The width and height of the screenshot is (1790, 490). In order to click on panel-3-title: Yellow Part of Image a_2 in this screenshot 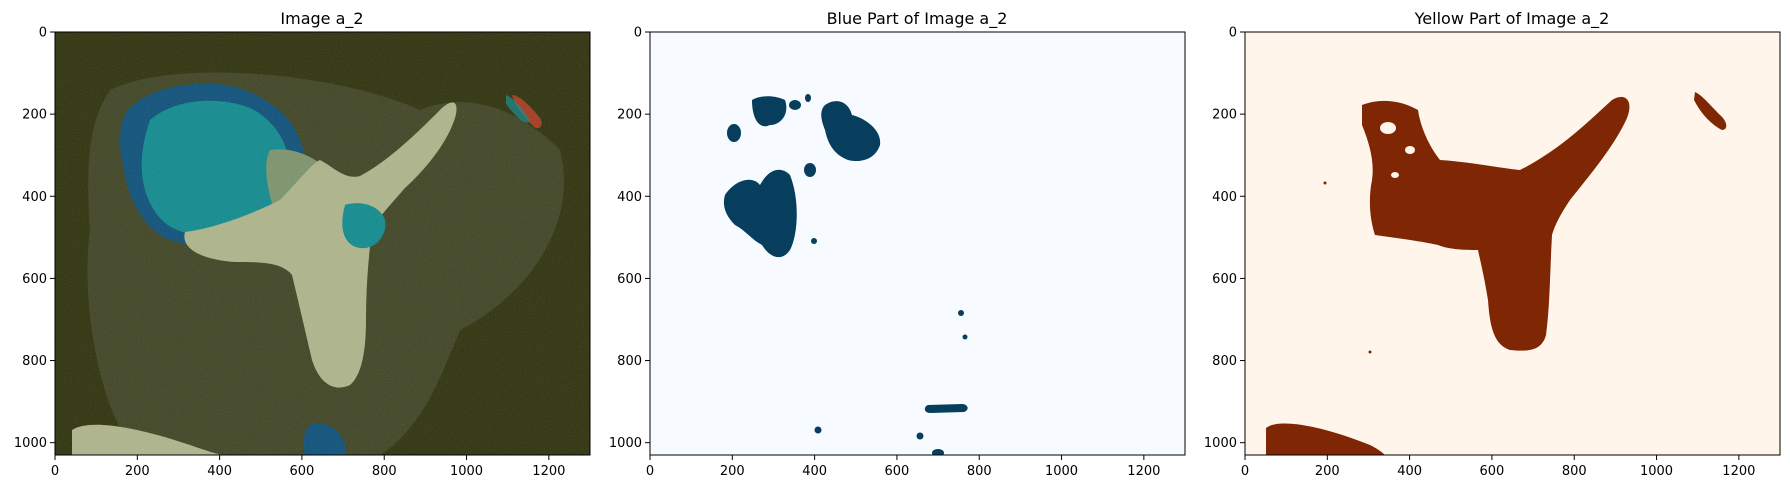, I will do `click(1512, 19)`.